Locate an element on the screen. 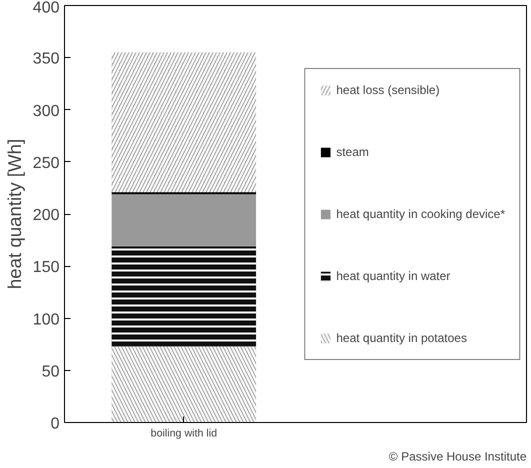 The image size is (531, 468). y-axis-title: heat quantity [Wh] is located at coordinates (14, 214).